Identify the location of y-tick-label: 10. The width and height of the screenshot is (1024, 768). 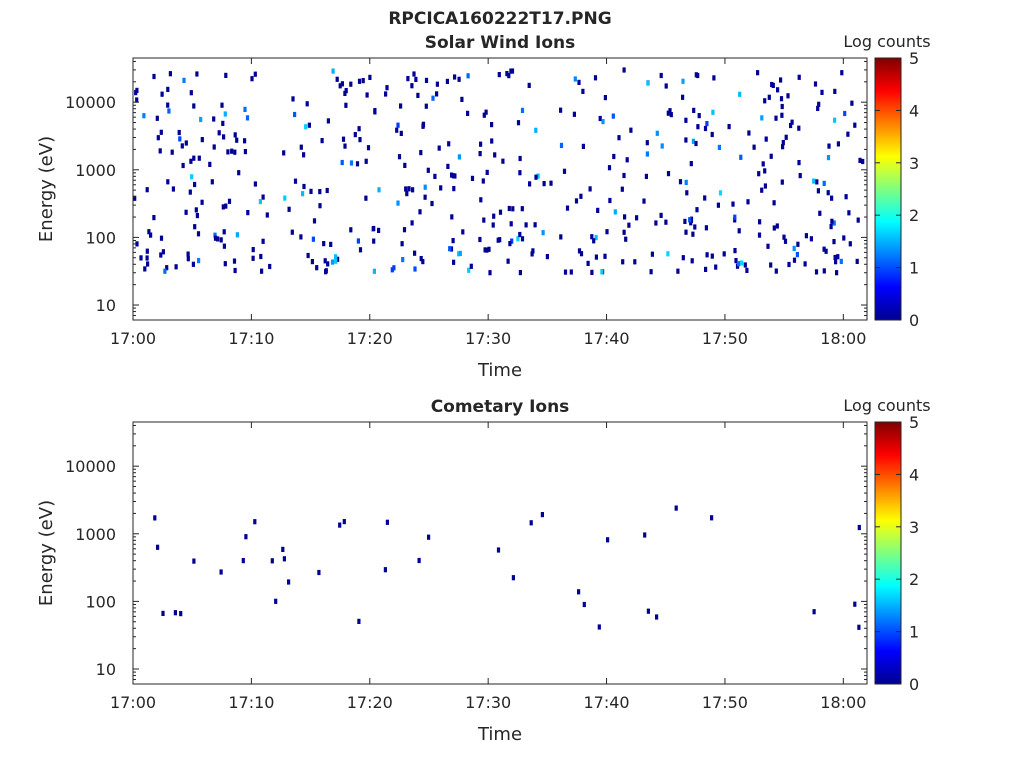
(106, 305).